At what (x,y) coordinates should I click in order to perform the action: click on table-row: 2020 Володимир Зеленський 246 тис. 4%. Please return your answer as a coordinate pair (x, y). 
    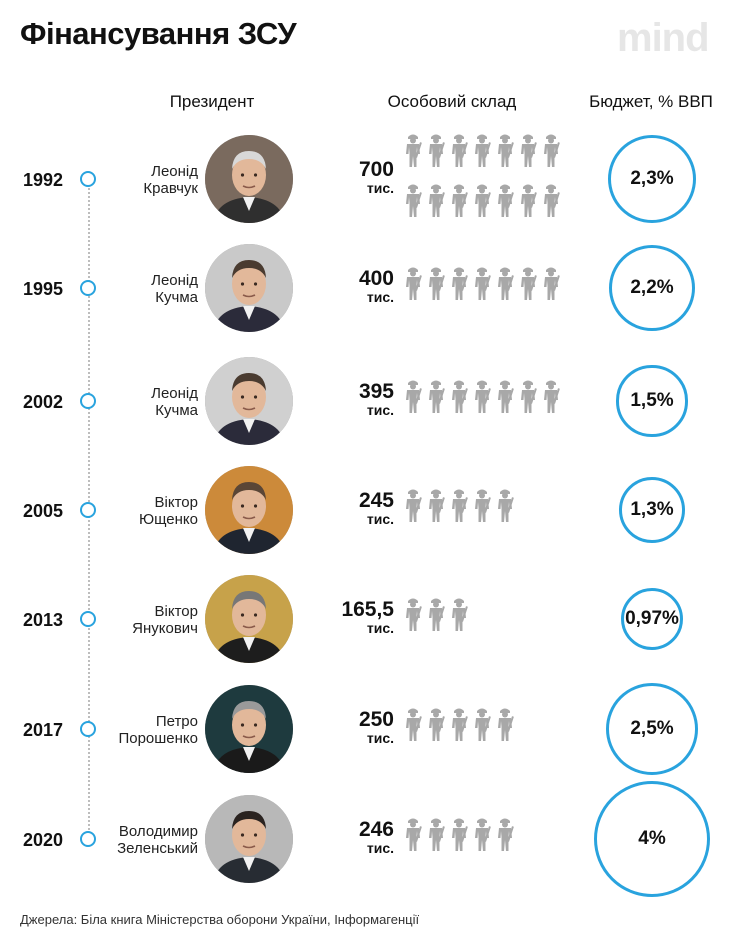
    Looking at the image, I should click on (375, 839).